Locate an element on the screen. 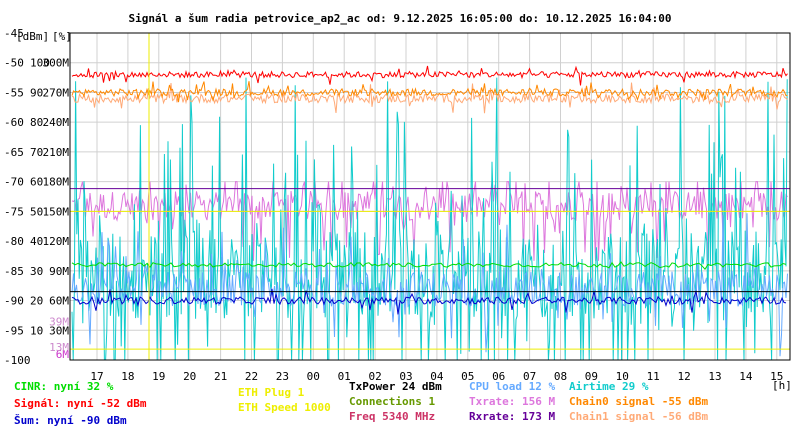 Image resolution: width=800 pixels, height=430 pixels. y-pct-tick-label: 80 is located at coordinates (36, 122).